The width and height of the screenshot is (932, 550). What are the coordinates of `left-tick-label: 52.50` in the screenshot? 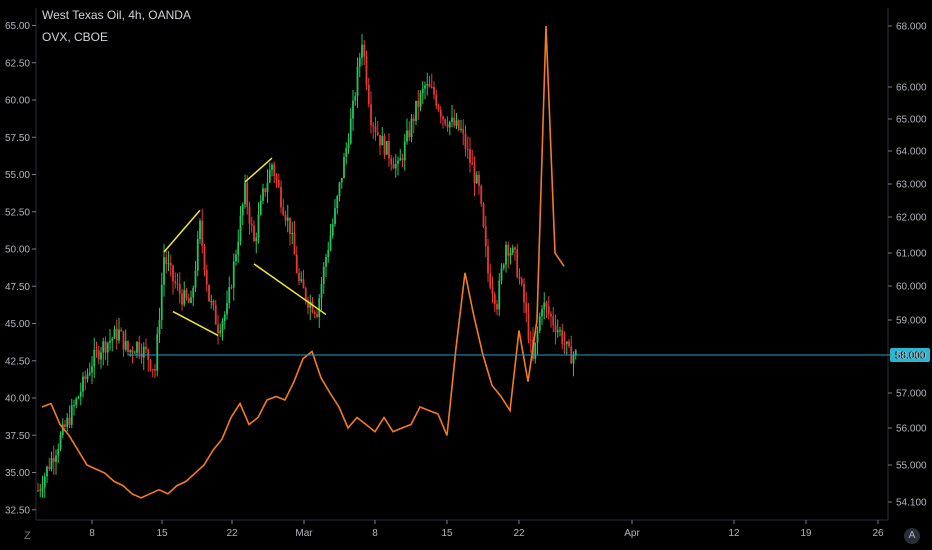 It's located at (17, 212).